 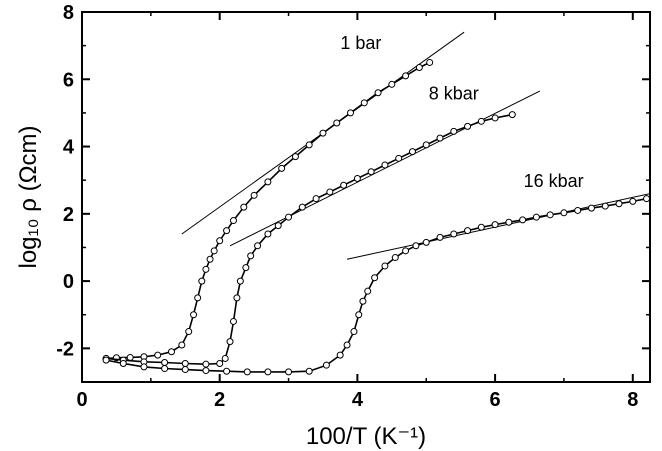 What do you see at coordinates (554, 181) in the screenshot?
I see `series-annotation: 16 kbar` at bounding box center [554, 181].